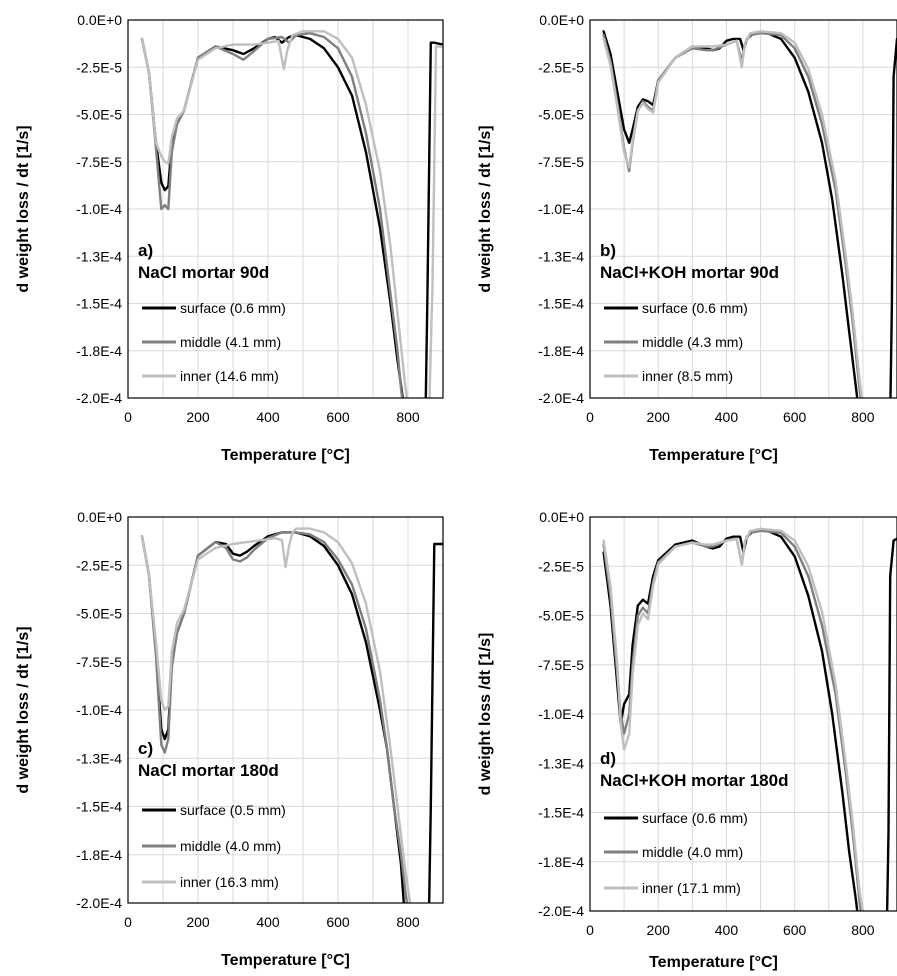 The image size is (897, 976). What do you see at coordinates (233, 810) in the screenshot?
I see `legend-entry: surface (0.5 mm)` at bounding box center [233, 810].